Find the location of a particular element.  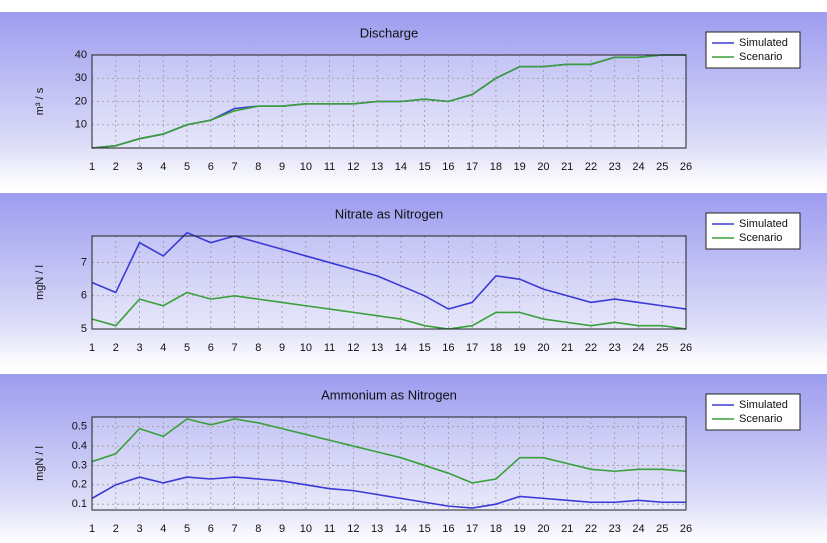

y-tick-label: 30 is located at coordinates (81, 78).